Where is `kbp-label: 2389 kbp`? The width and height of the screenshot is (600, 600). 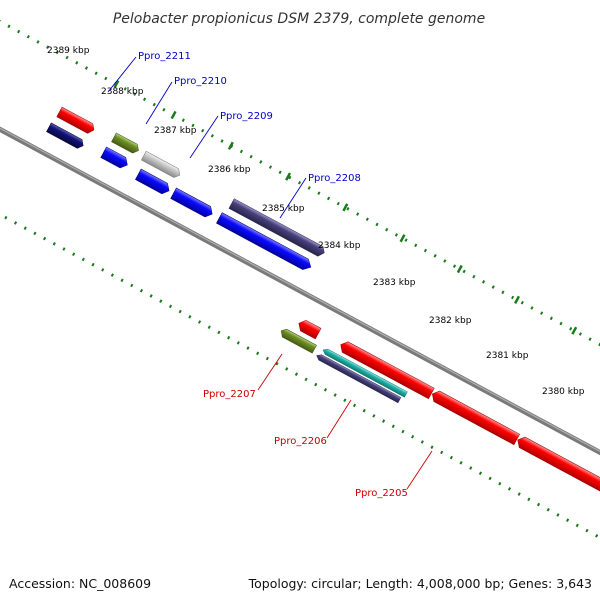
kbp-label: 2389 kbp is located at coordinates (68, 51).